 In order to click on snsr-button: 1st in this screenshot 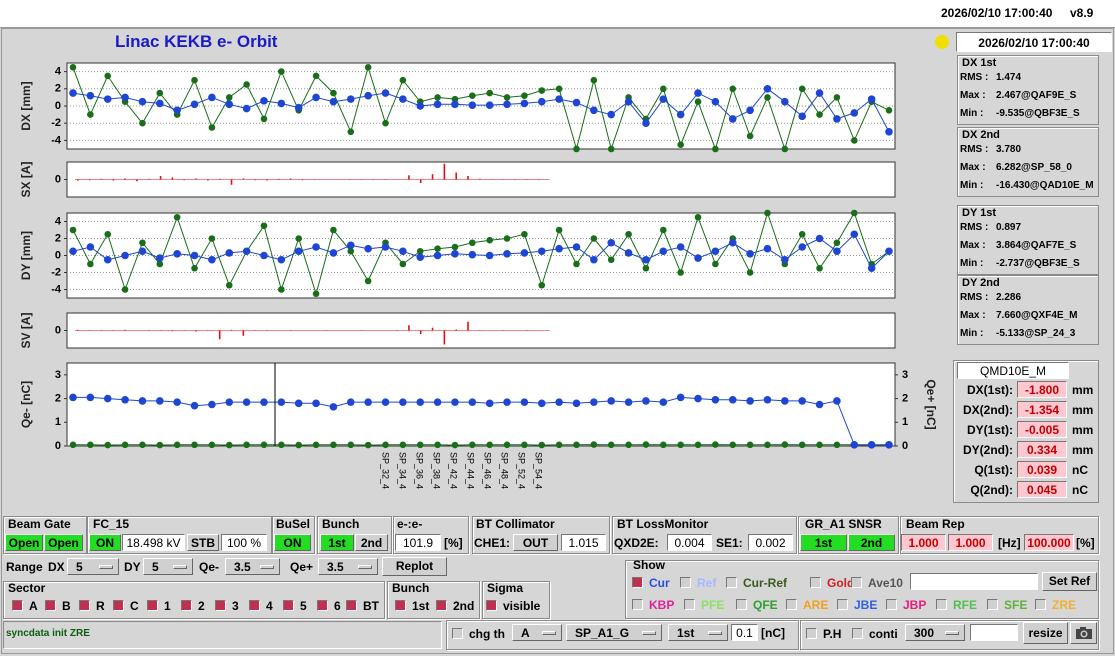, I will do `click(823, 542)`.